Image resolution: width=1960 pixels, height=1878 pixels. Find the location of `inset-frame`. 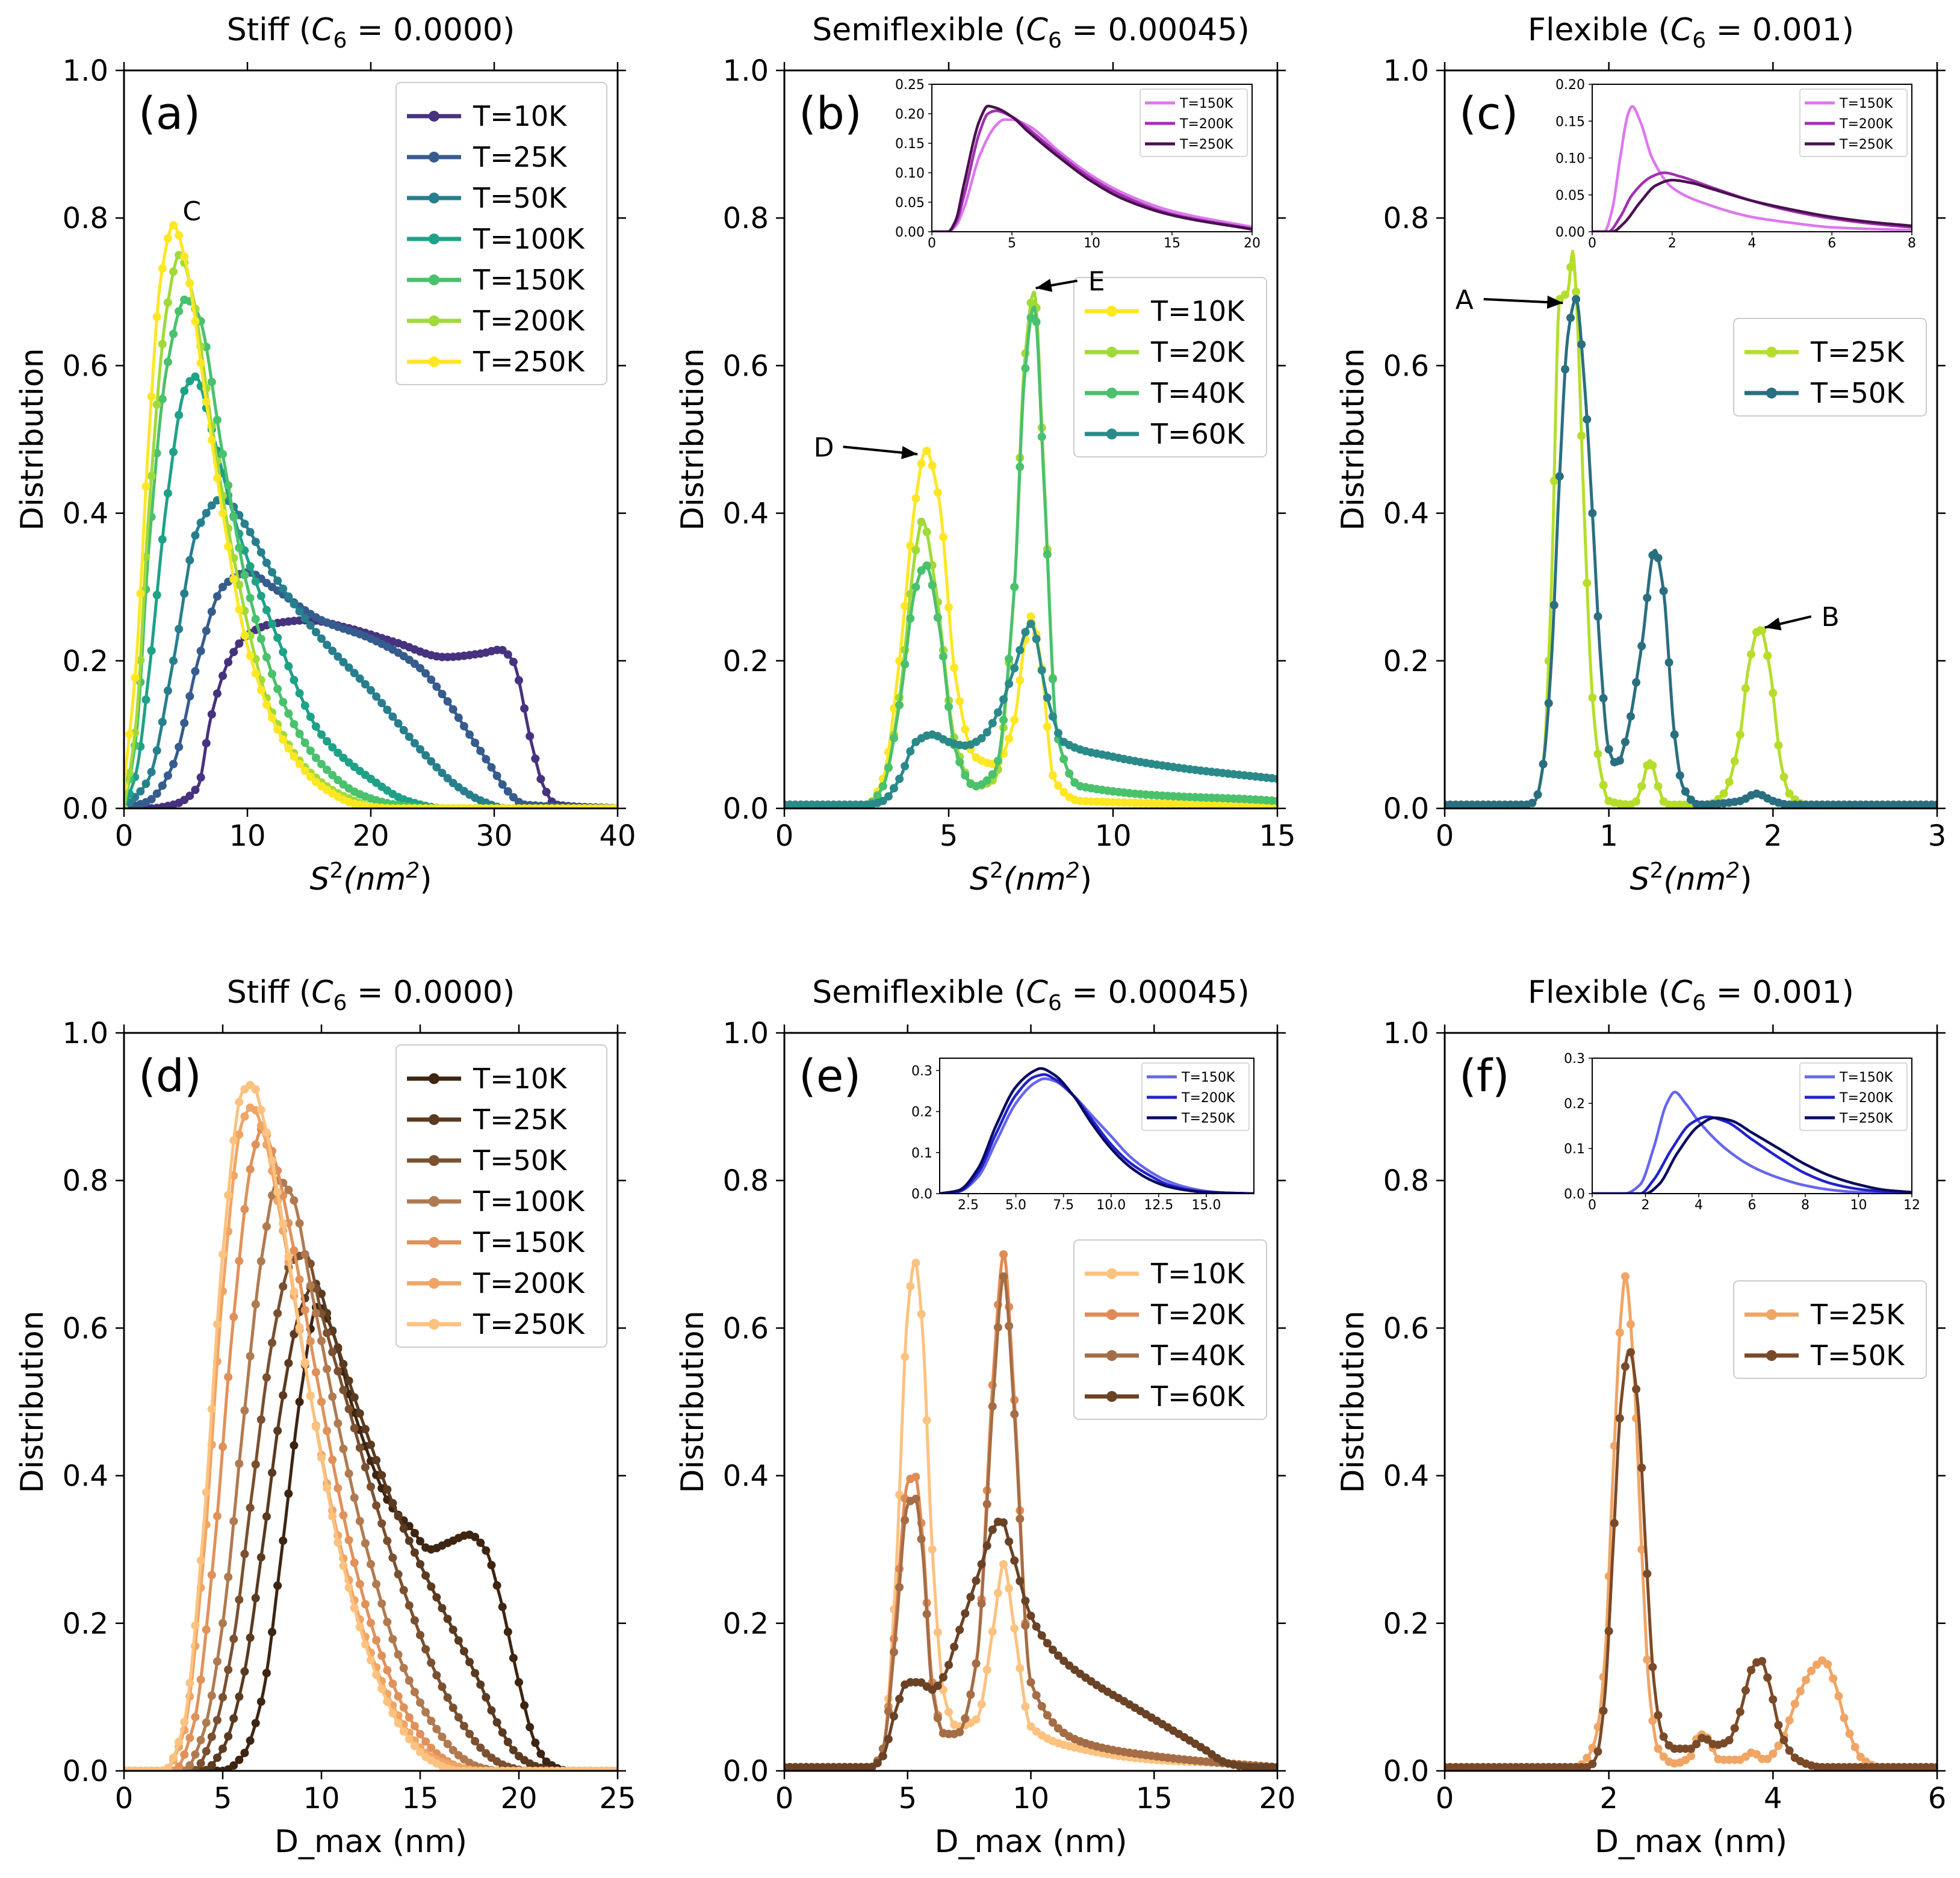

inset-frame is located at coordinates (1752, 1126).